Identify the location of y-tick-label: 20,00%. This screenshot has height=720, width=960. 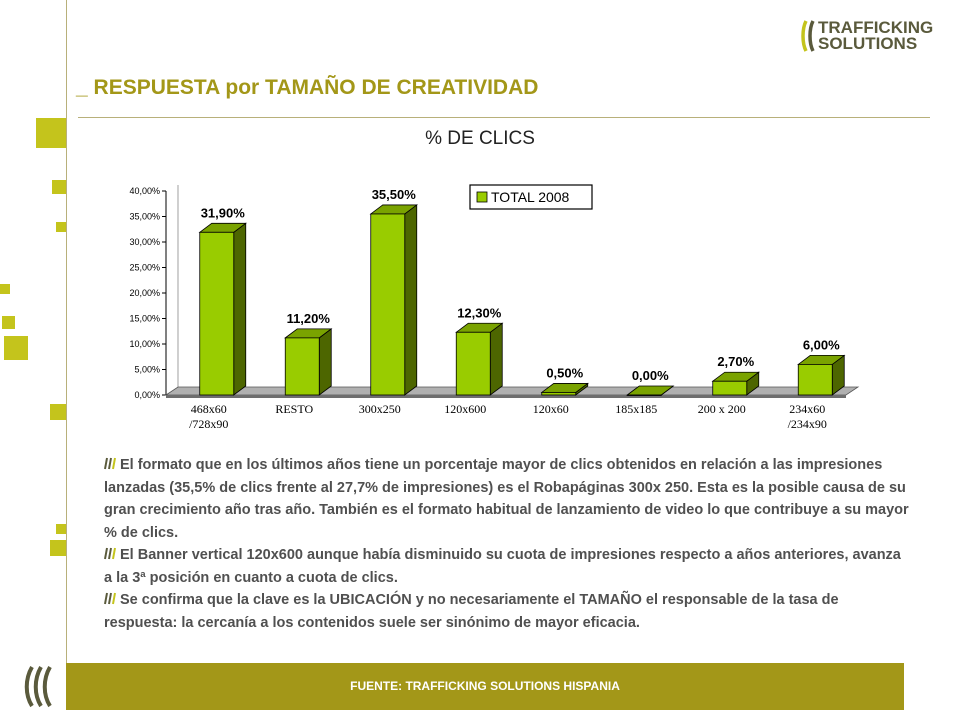
(144, 293).